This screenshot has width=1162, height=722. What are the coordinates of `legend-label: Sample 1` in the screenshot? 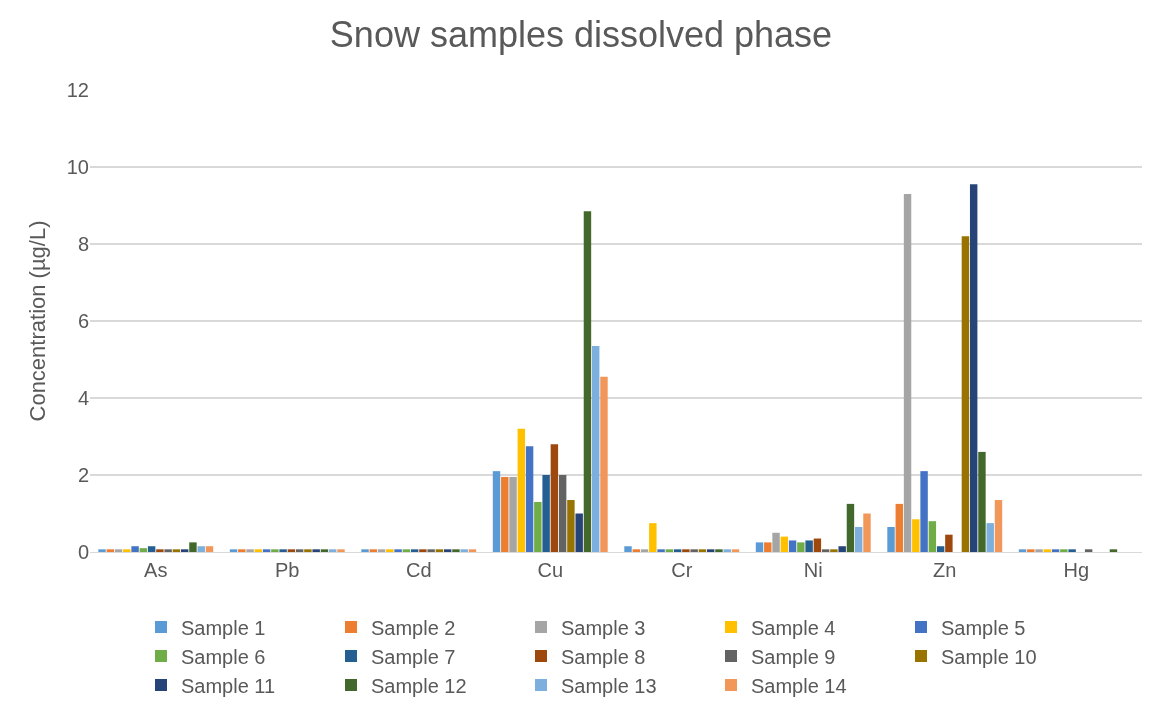 It's located at (223, 627).